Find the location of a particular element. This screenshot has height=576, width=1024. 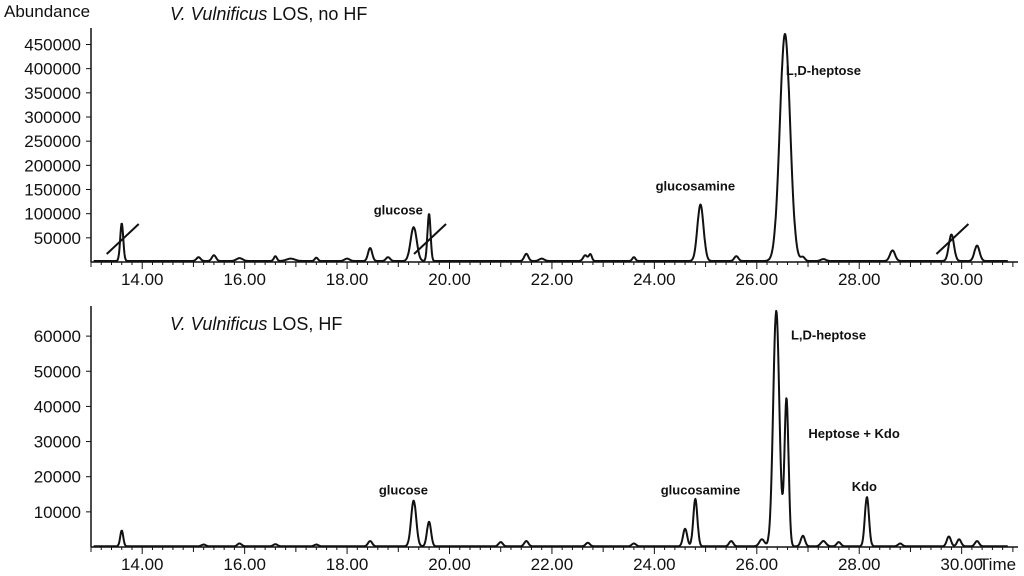

y-tick-label: 150000 is located at coordinates (52, 190).